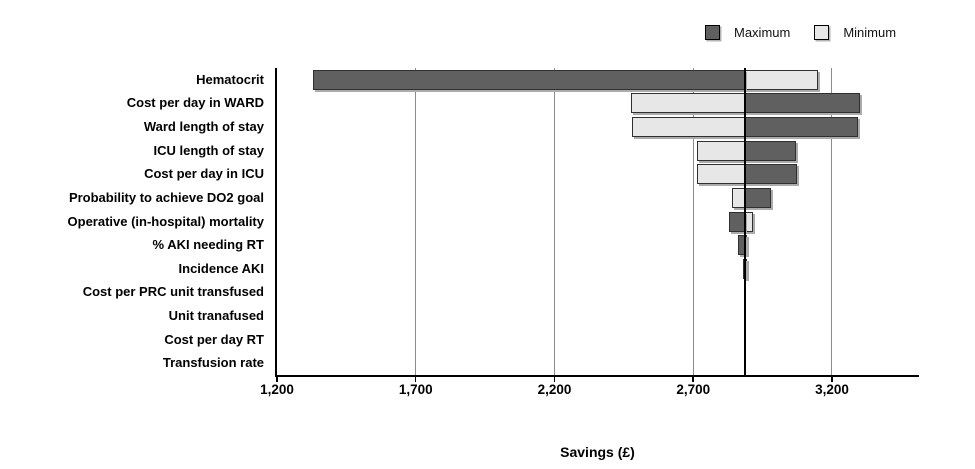  I want to click on category-label: % AKI needing RT, so click(208, 245).